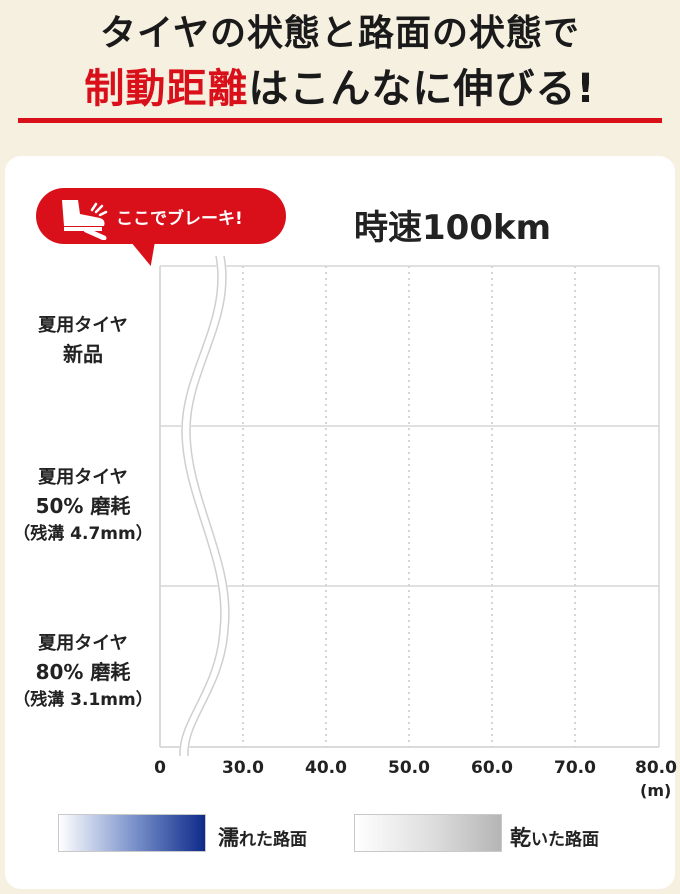  I want to click on title-rest: はこんなに伸びる!, so click(422, 89).